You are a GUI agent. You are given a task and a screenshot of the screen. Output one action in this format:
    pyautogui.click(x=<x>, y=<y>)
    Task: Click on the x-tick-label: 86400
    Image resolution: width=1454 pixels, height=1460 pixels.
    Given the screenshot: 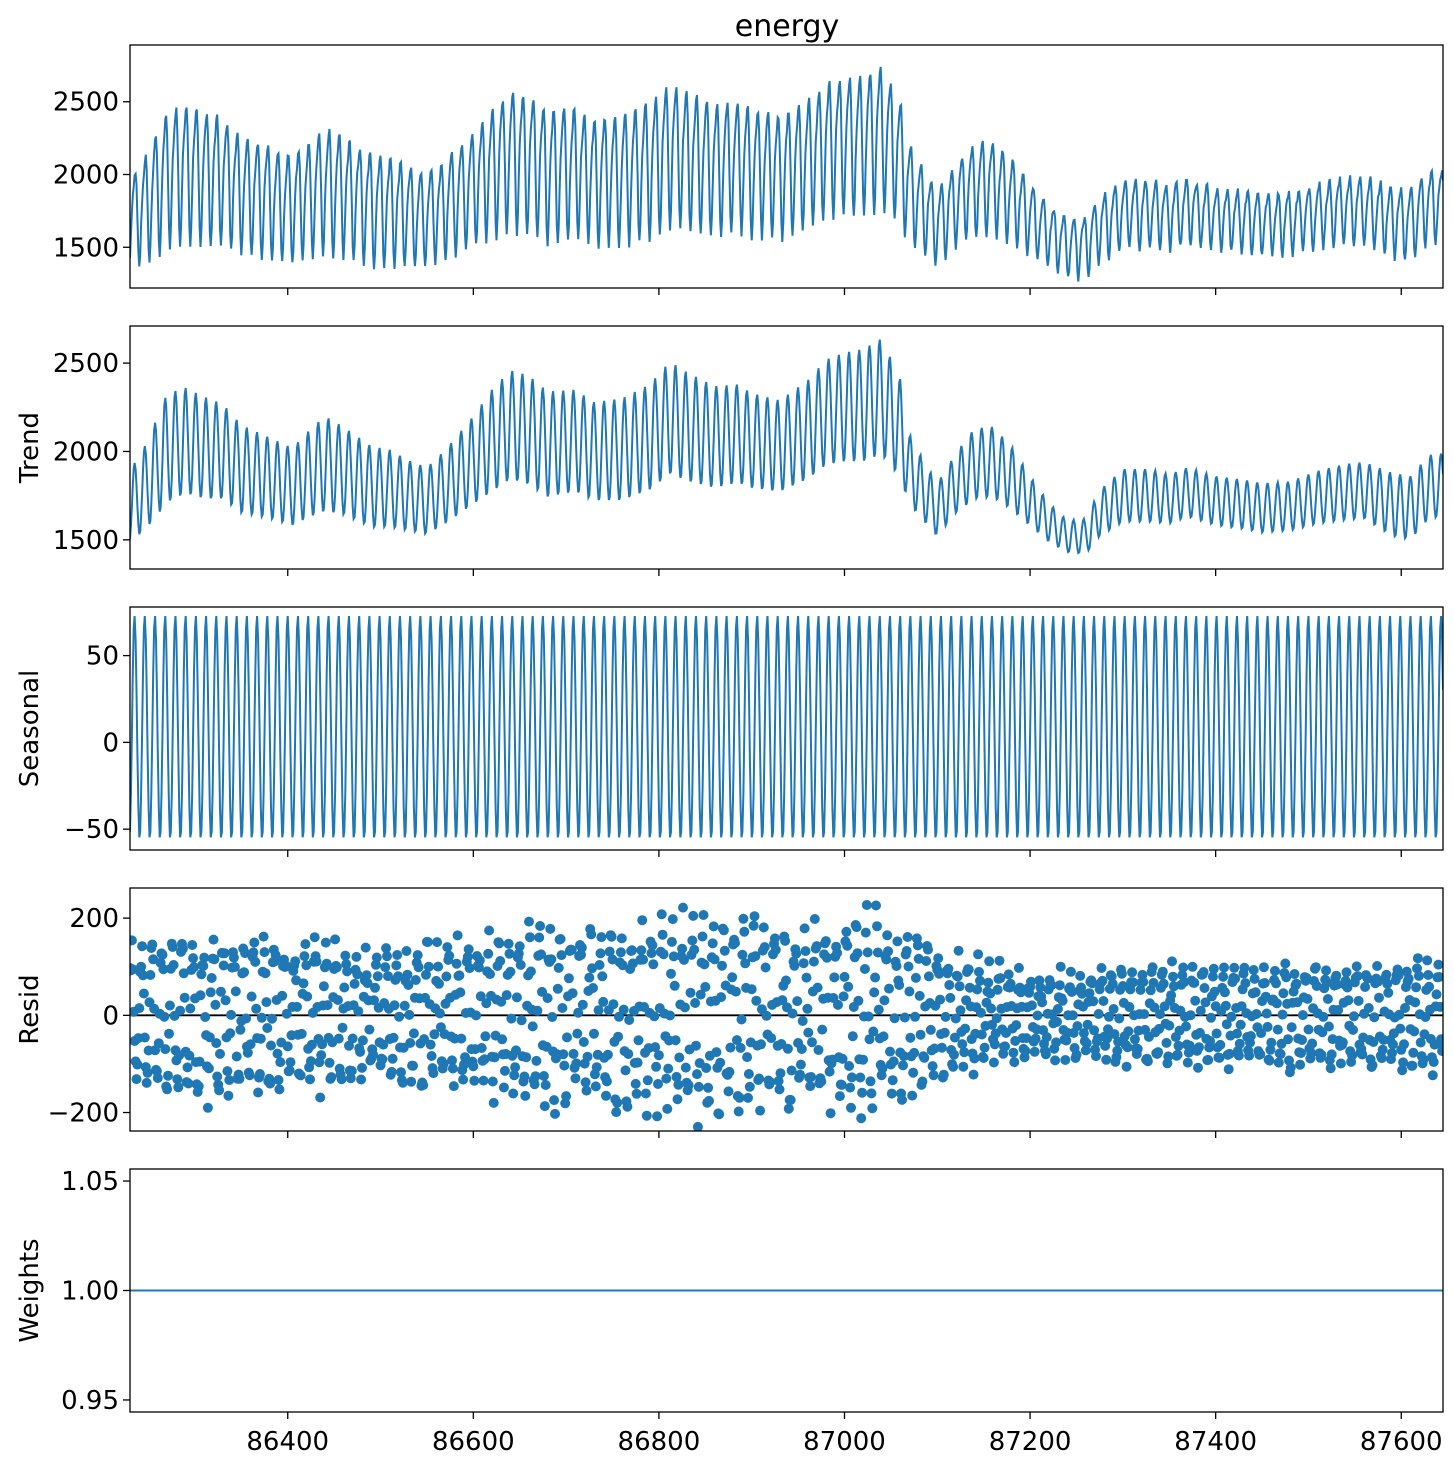 What is the action you would take?
    pyautogui.click(x=287, y=1442)
    